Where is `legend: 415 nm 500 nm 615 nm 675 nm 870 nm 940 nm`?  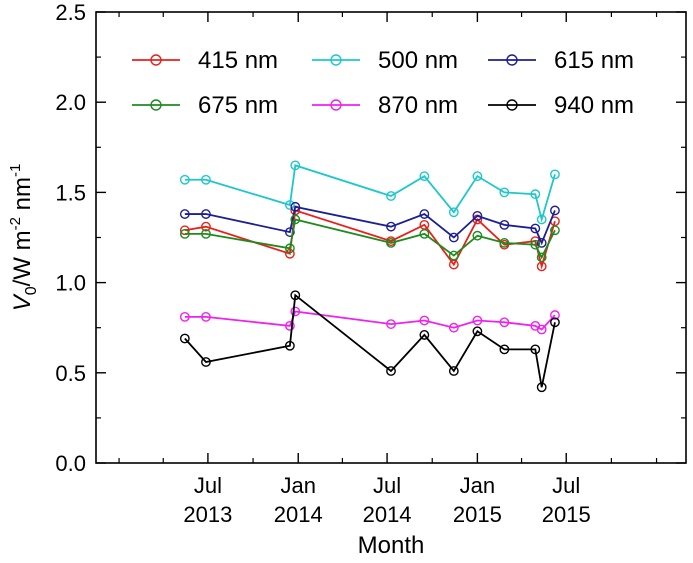
legend: 415 nm 500 nm 615 nm 675 nm 870 nm 940 nm is located at coordinates (383, 83).